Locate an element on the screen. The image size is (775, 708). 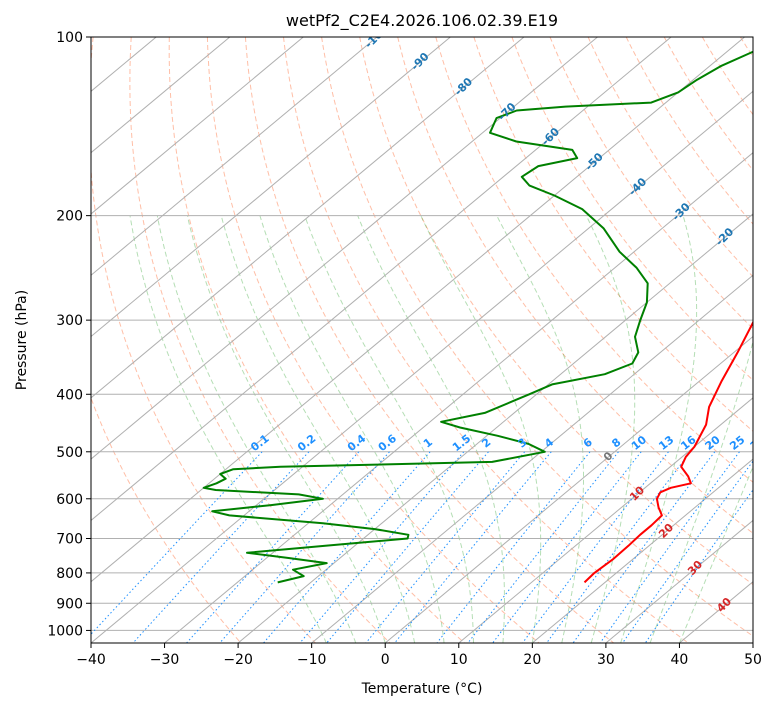
x-tick-label: 40 is located at coordinates (680, 660).